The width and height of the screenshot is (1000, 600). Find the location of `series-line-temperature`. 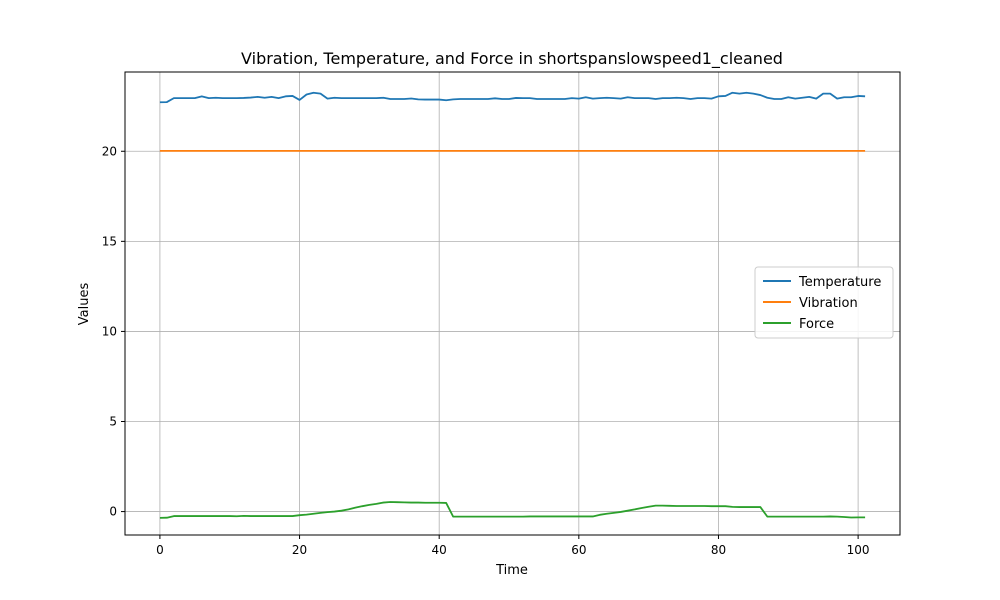

series-line-temperature is located at coordinates (512, 97).